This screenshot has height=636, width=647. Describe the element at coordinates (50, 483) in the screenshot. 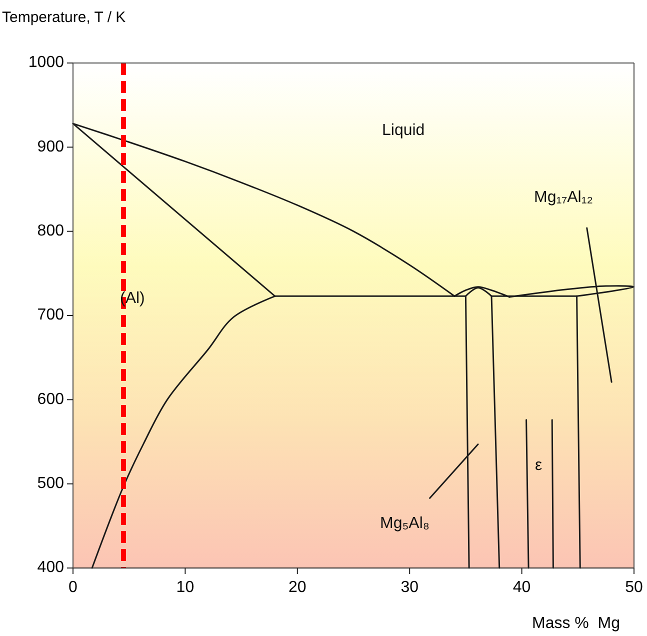

I see `y-tick-label: 500` at that location.